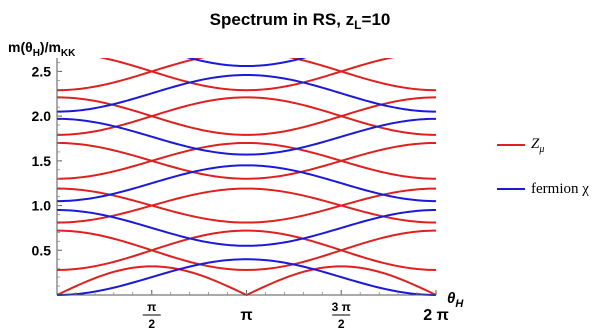  What do you see at coordinates (511, 145) in the screenshot?
I see `legend-swatch-red` at bounding box center [511, 145].